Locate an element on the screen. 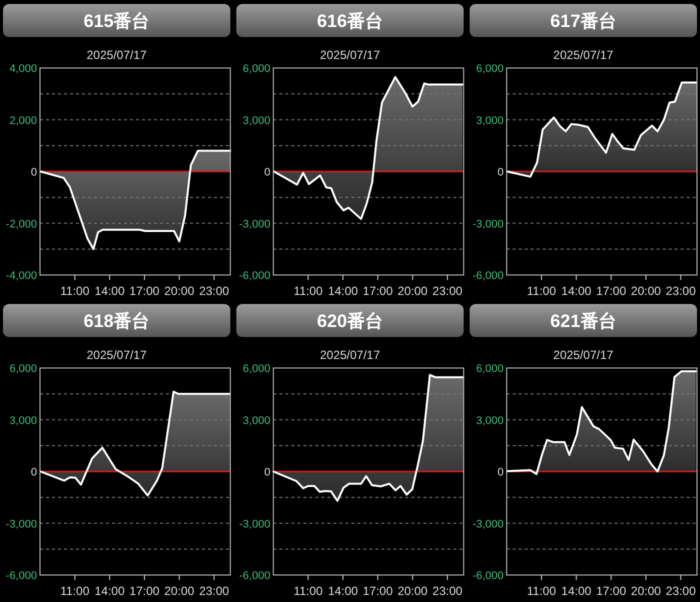  chart-title: 618番台 is located at coordinates (117, 321).